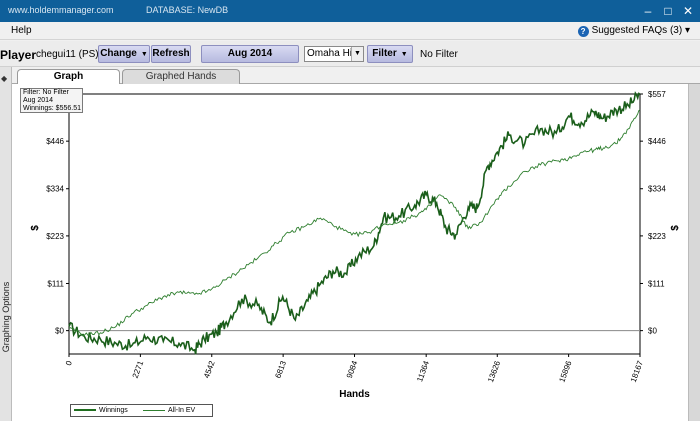 The height and width of the screenshot is (421, 700). I want to click on x-tick-label: 15896, so click(565, 371).